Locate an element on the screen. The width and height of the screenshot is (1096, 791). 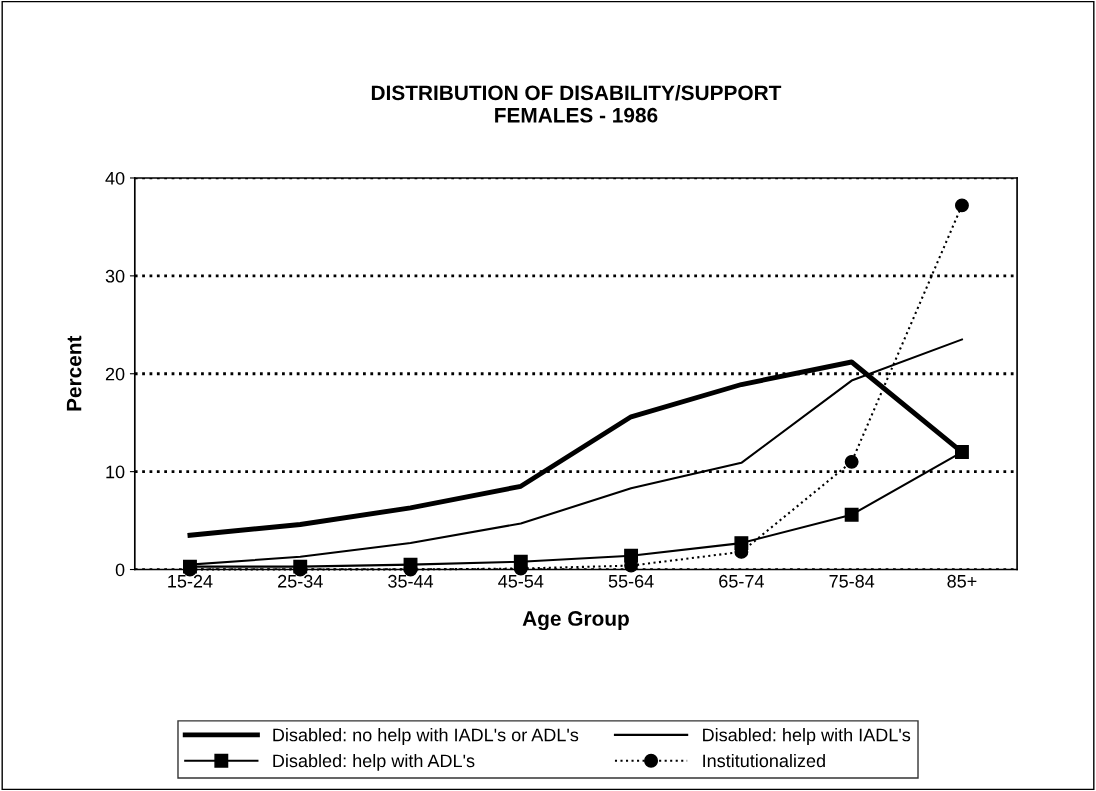
legend-label: Disabled: help with IADL's is located at coordinates (807, 736).